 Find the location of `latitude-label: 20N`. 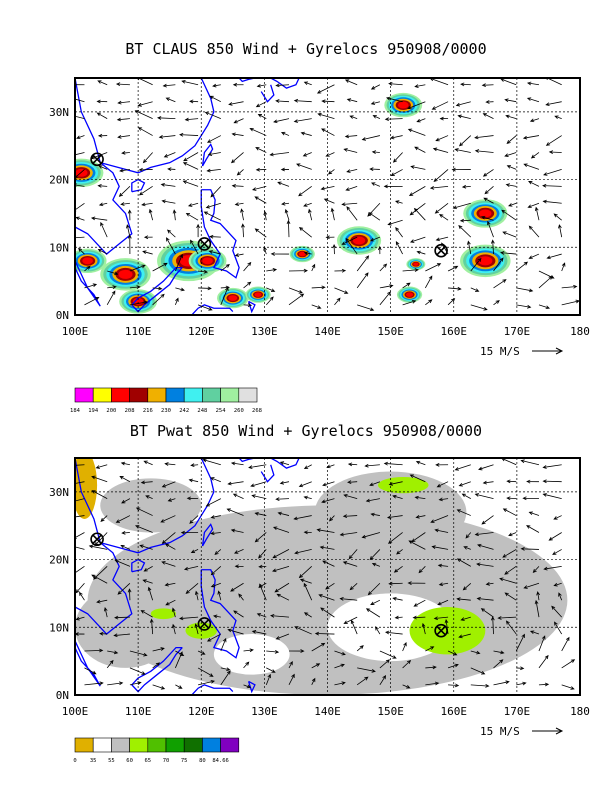

latitude-label: 20N is located at coordinates (59, 180).